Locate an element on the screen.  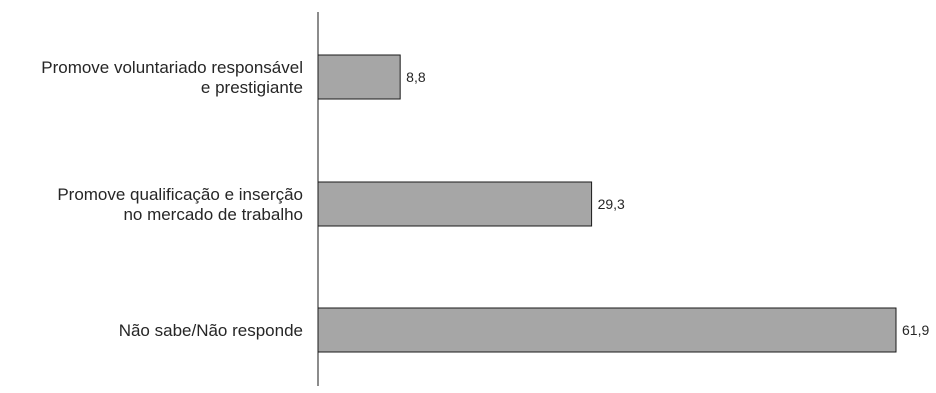
category-label: no mercado de trabalho is located at coordinates (213, 214).